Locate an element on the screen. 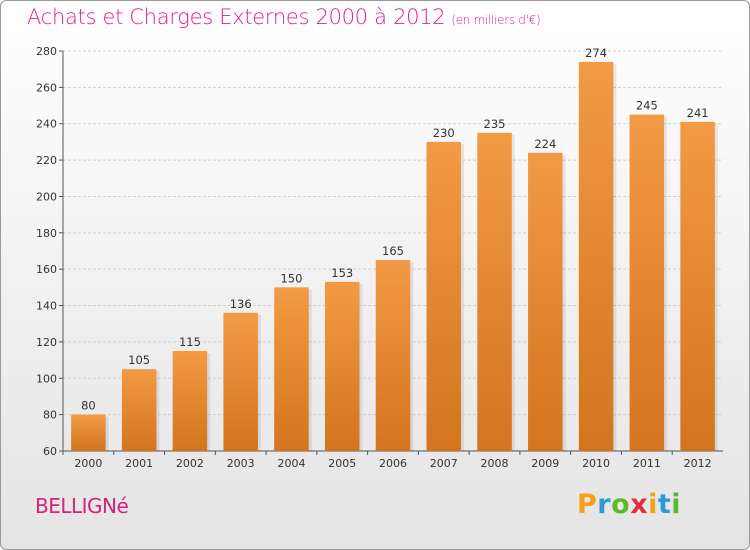 The width and height of the screenshot is (750, 550). y-tick-label: 160 is located at coordinates (46, 269).